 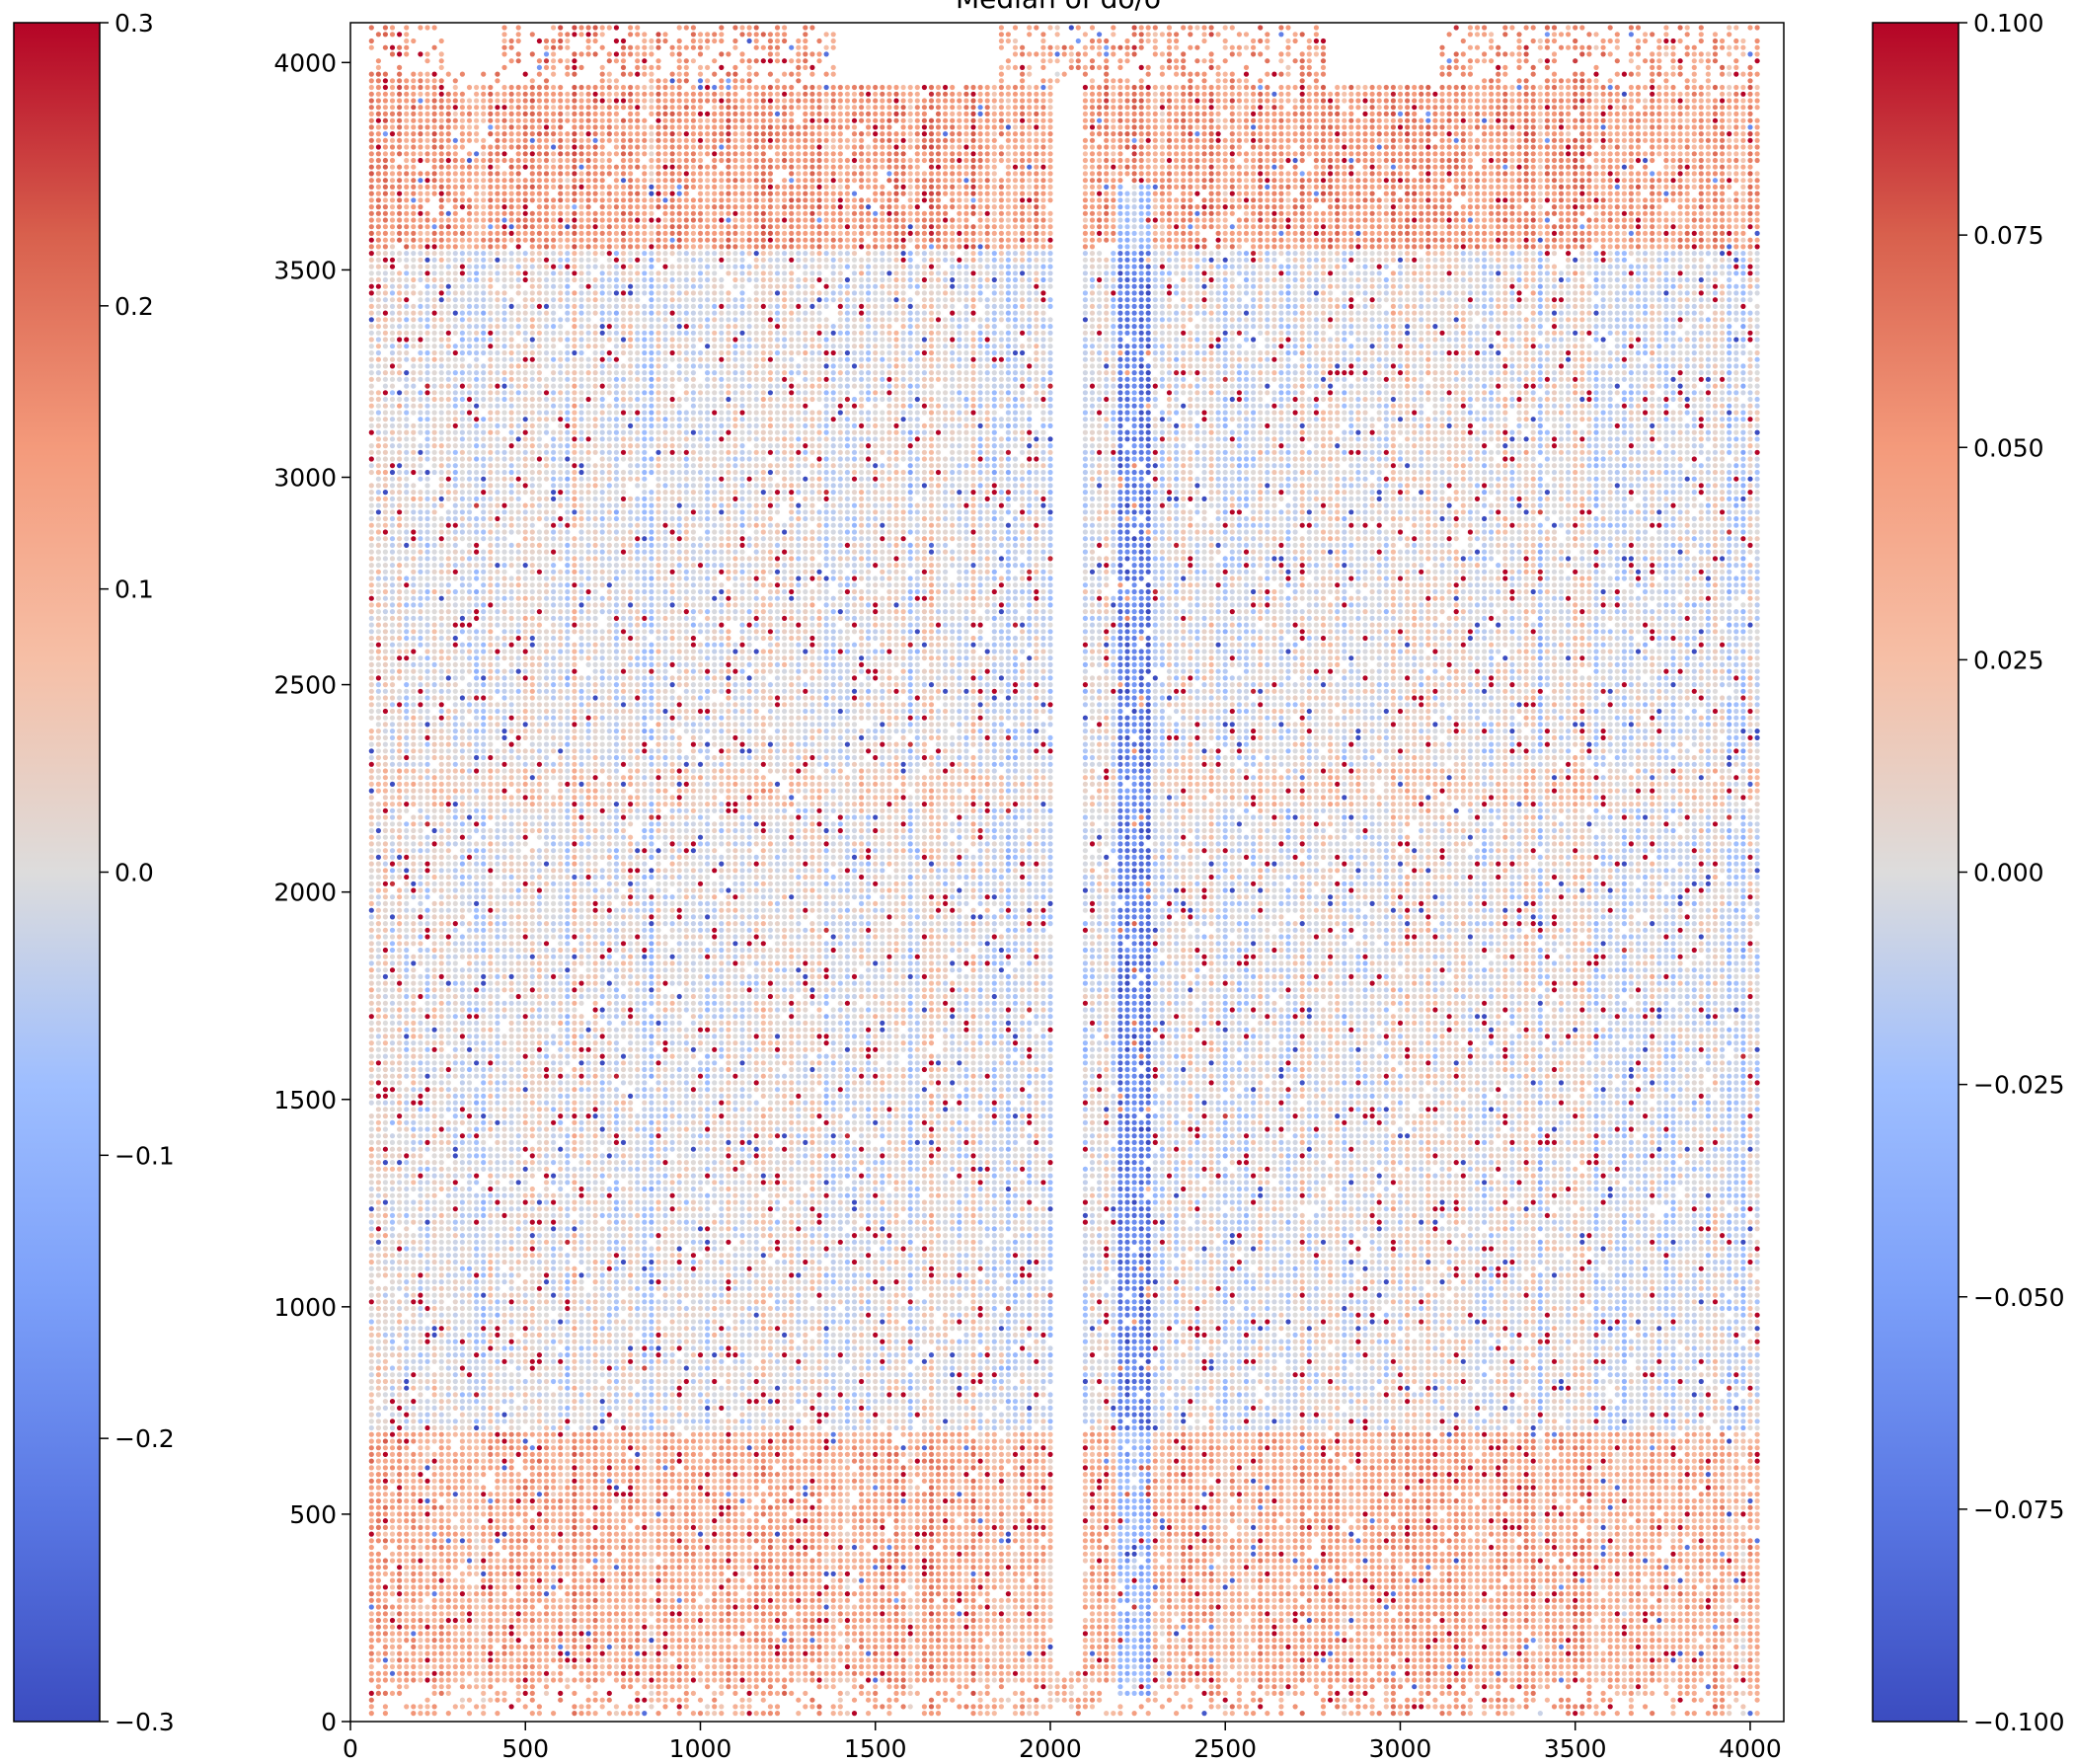 What do you see at coordinates (137, 872) in the screenshot?
I see `left-colorbar-ticks: −0.3−0.2−0.10.00.10.20.3` at bounding box center [137, 872].